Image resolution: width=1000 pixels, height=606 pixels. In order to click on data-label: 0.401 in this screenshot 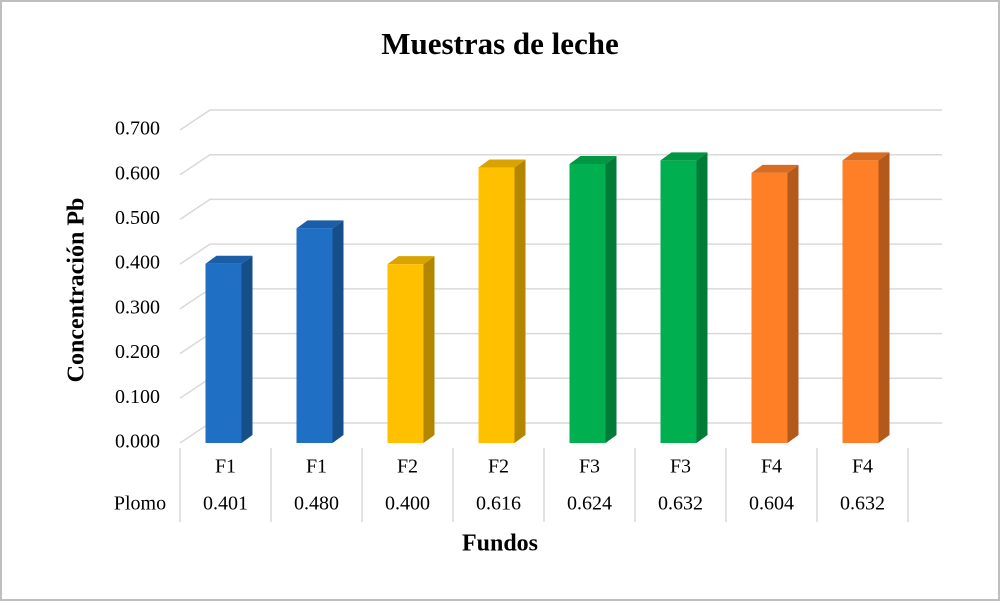, I will do `click(225, 504)`.